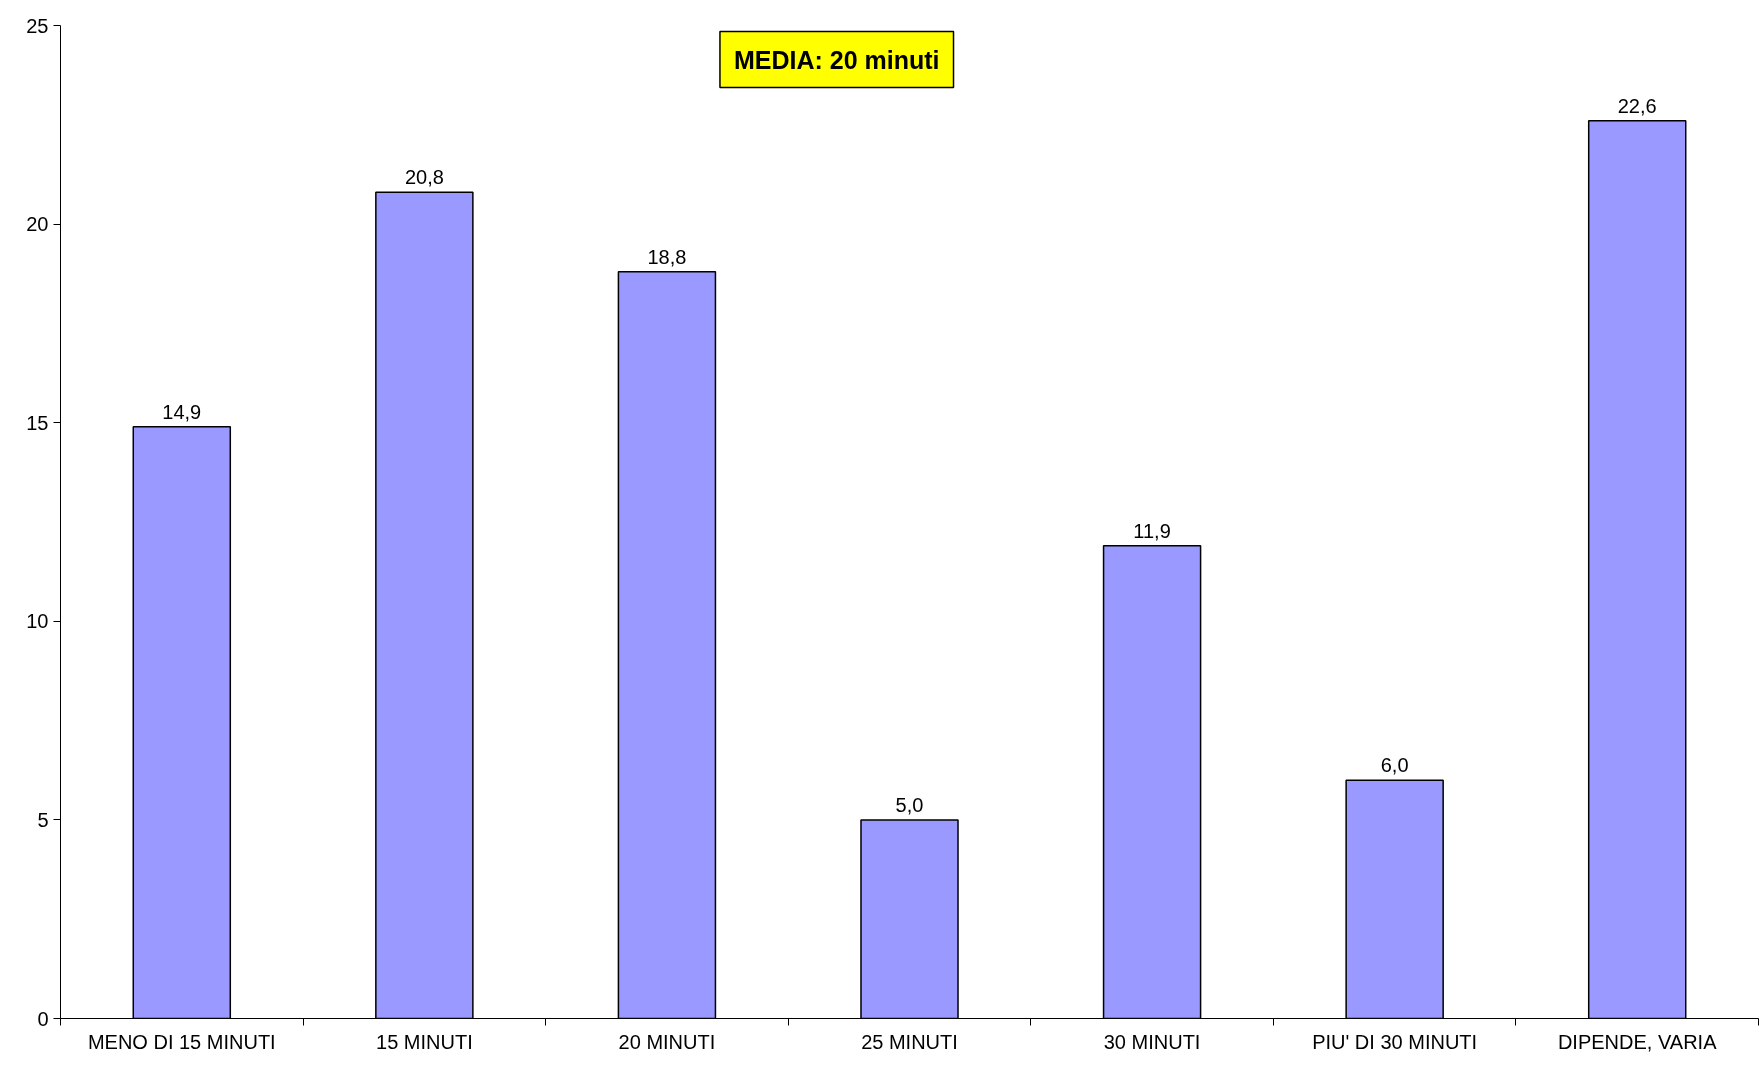 The width and height of the screenshot is (1762, 1066). What do you see at coordinates (43, 819) in the screenshot?
I see `y-tick-label: 5` at bounding box center [43, 819].